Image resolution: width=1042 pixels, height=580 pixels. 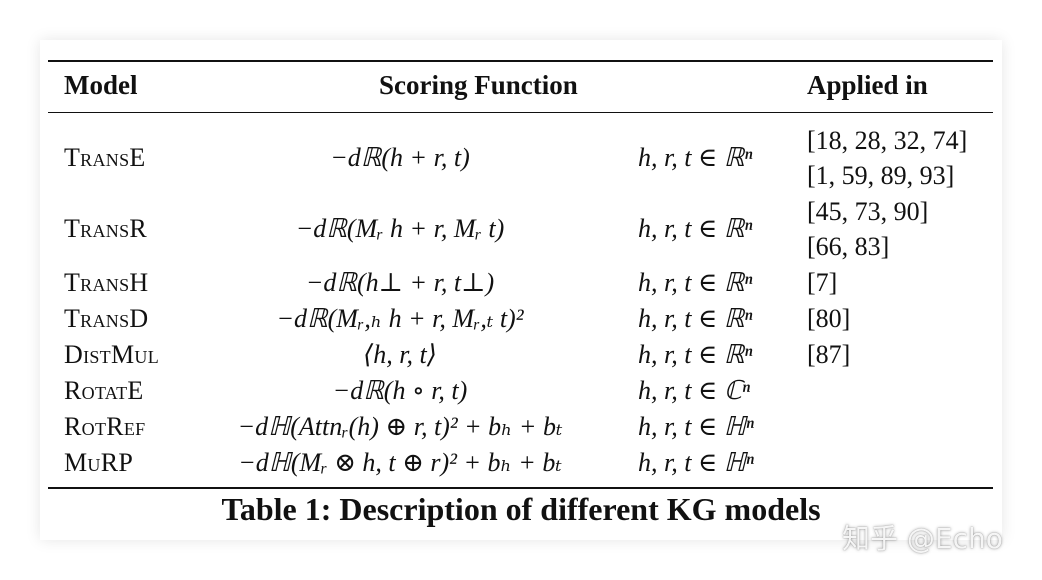 I want to click on reference-citation: [80], so click(x=829, y=318).